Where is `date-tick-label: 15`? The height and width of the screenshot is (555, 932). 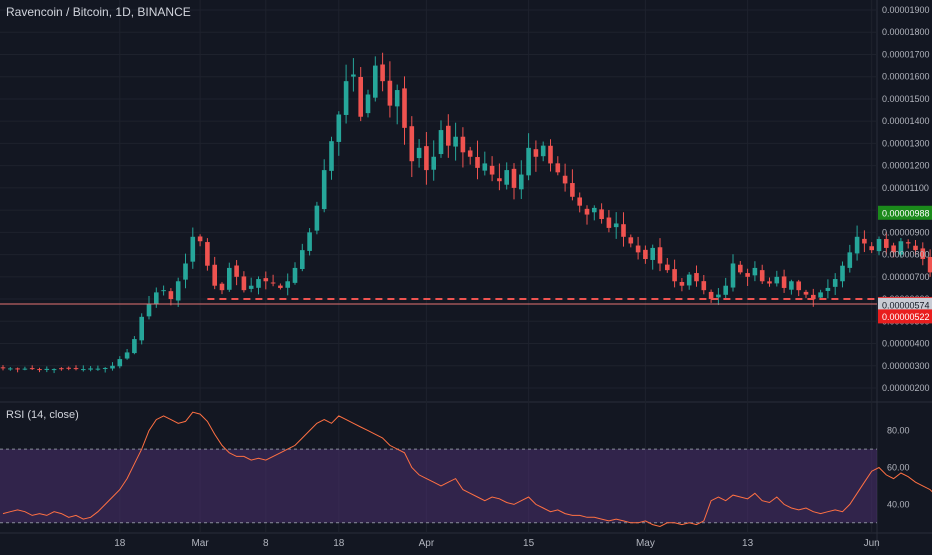 date-tick-label: 15 is located at coordinates (529, 543).